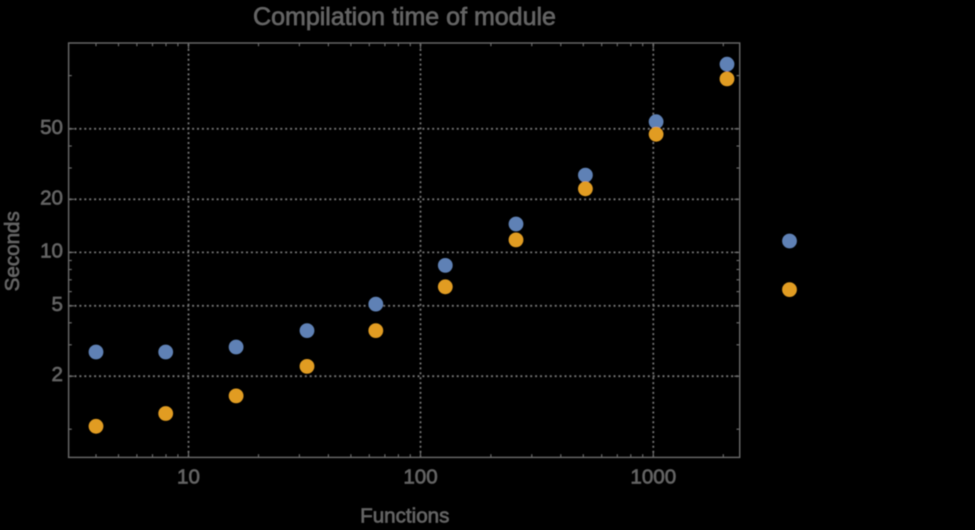 This screenshot has height=530, width=975. What do you see at coordinates (420, 476) in the screenshot?
I see `svg-text: 100` at bounding box center [420, 476].